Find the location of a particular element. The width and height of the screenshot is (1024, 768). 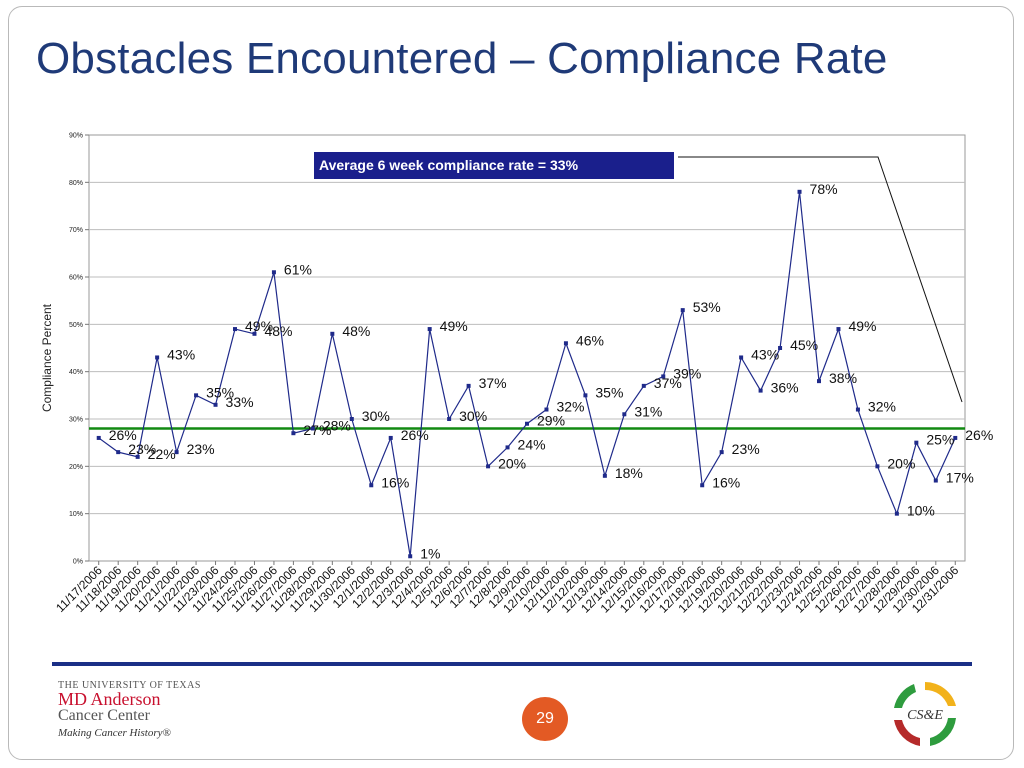

logo-md-anderson-text: MD Anderson is located at coordinates (109, 699).